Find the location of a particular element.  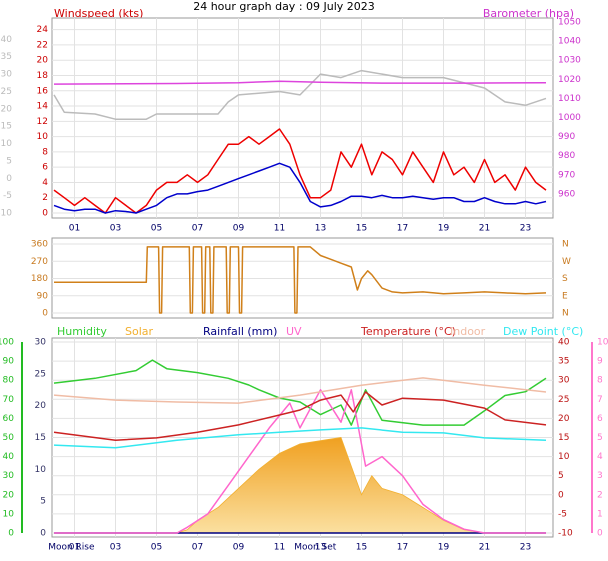

y-tick-label: 4 is located at coordinates (45, 183).